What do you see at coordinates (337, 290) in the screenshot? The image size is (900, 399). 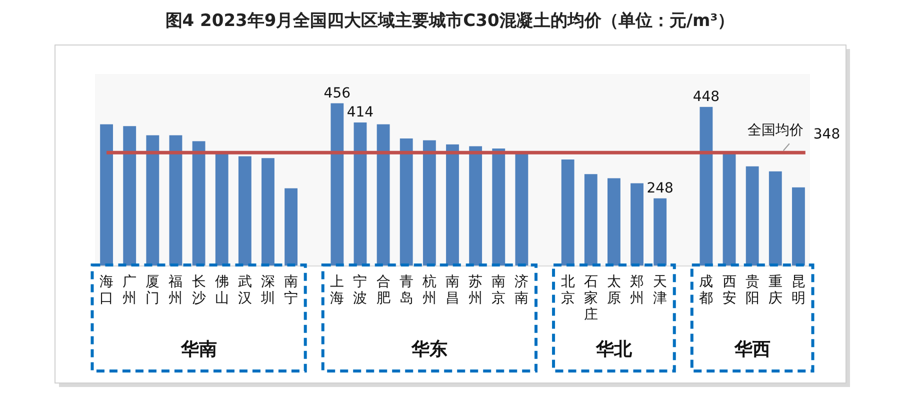 I see `x-tick-label: 上海` at bounding box center [337, 290].